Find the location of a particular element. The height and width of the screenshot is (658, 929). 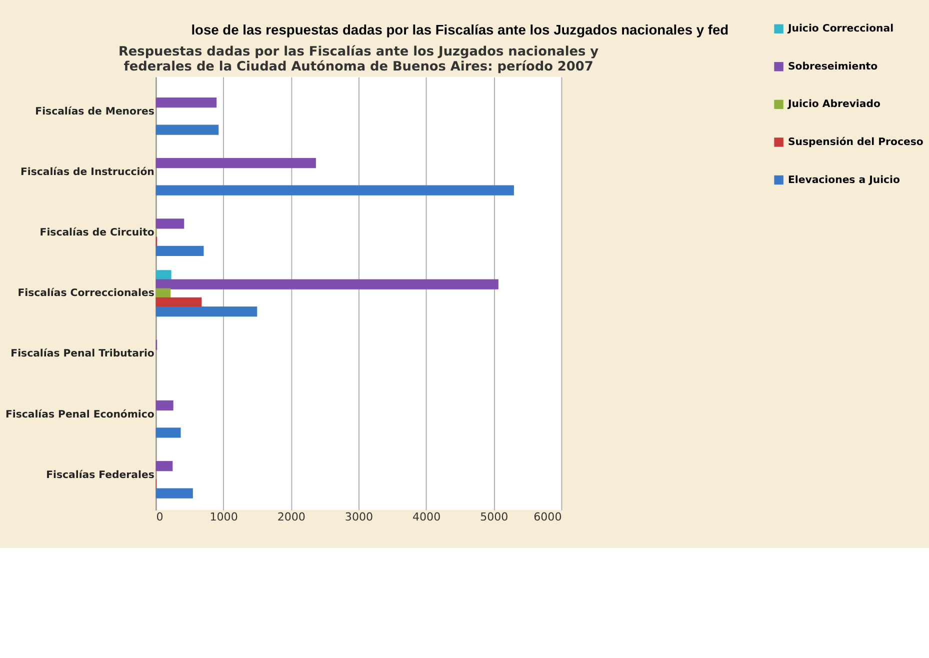

legend-label: Juicio Correccional is located at coordinates (840, 29).